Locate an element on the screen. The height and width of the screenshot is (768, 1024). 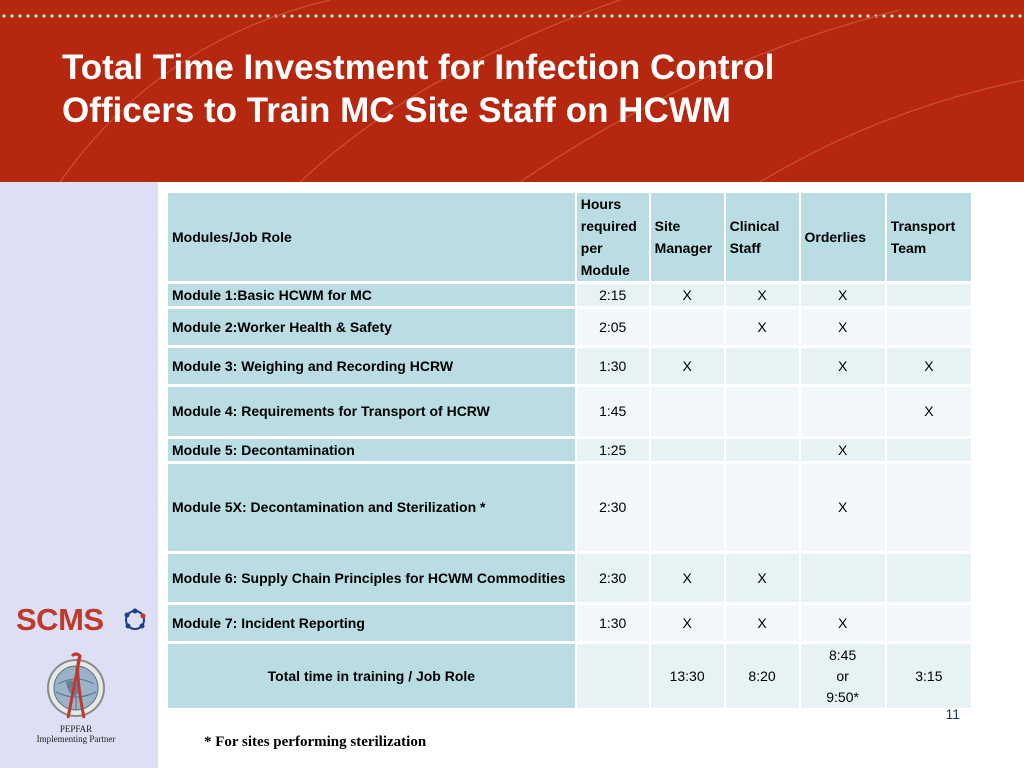
module-name: Module 7: Incident Reporting is located at coordinates (371, 623).